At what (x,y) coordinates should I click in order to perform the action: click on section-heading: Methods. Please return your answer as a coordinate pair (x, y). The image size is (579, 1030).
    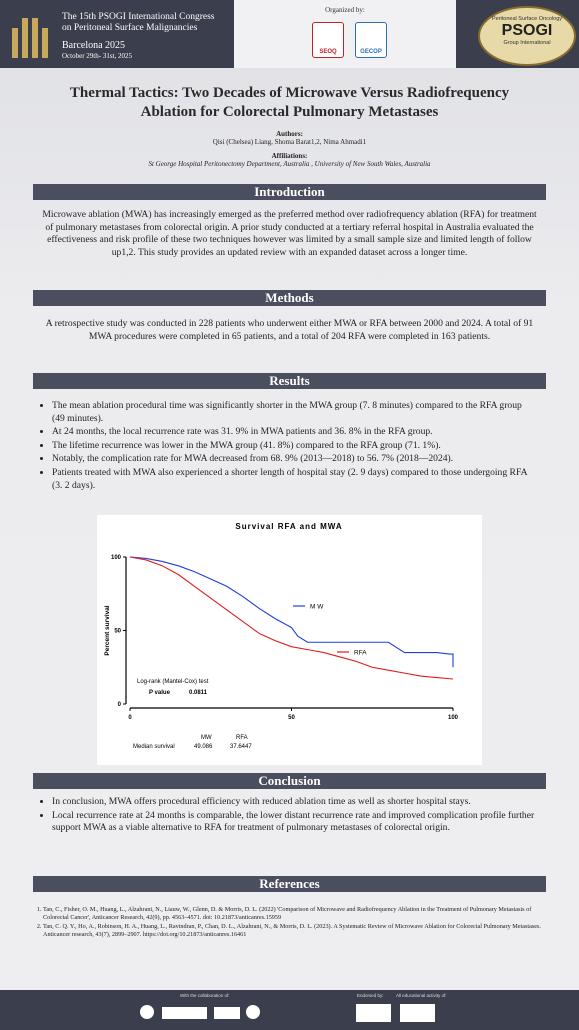
    Looking at the image, I should click on (289, 298).